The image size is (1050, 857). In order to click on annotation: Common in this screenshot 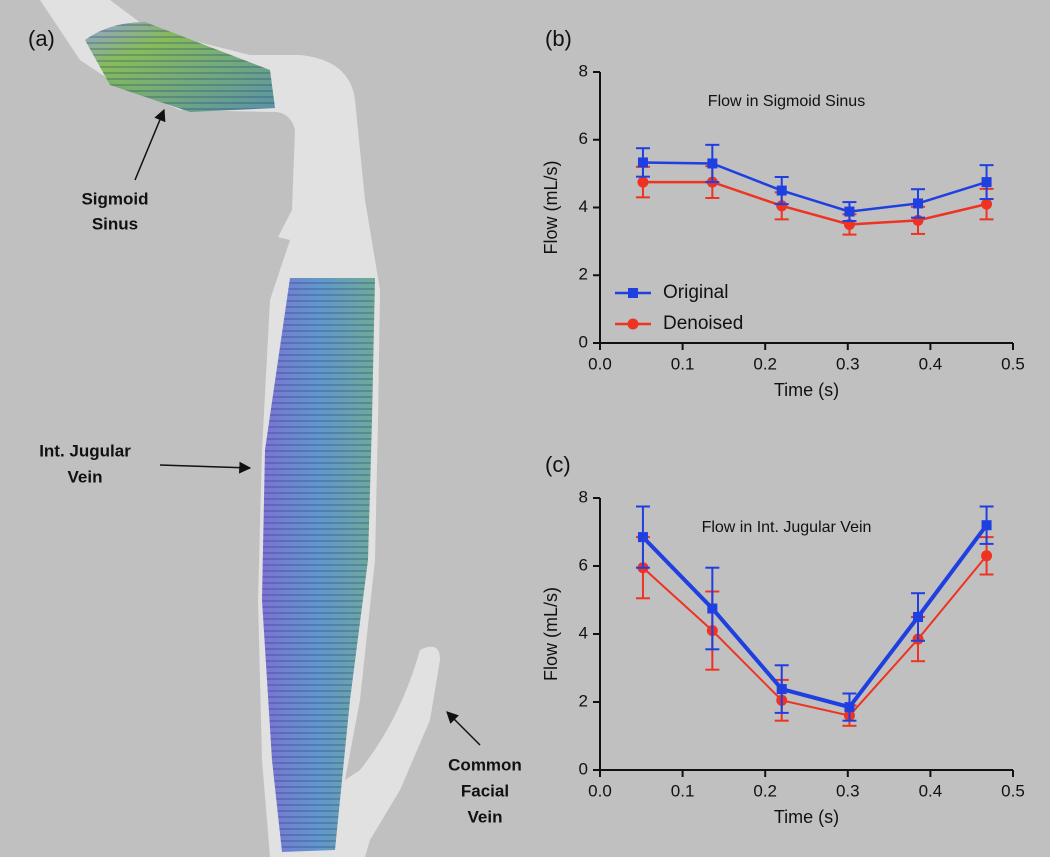, I will do `click(485, 764)`.